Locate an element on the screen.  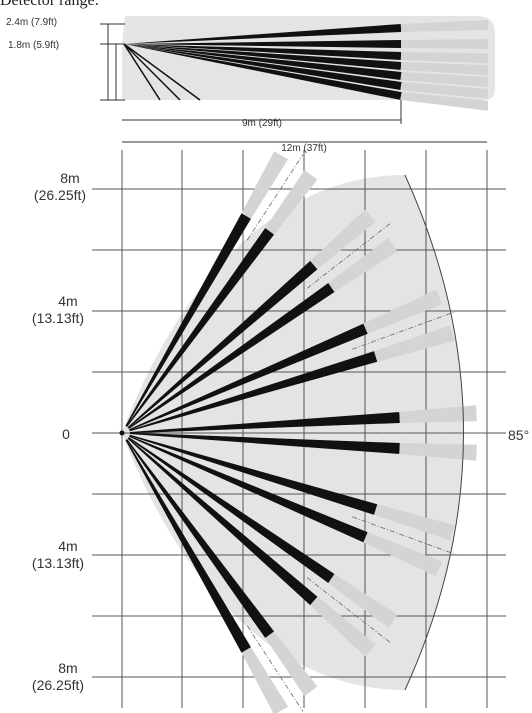
y-label-4m-top-ft: (13.13ft) is located at coordinates (58, 318).